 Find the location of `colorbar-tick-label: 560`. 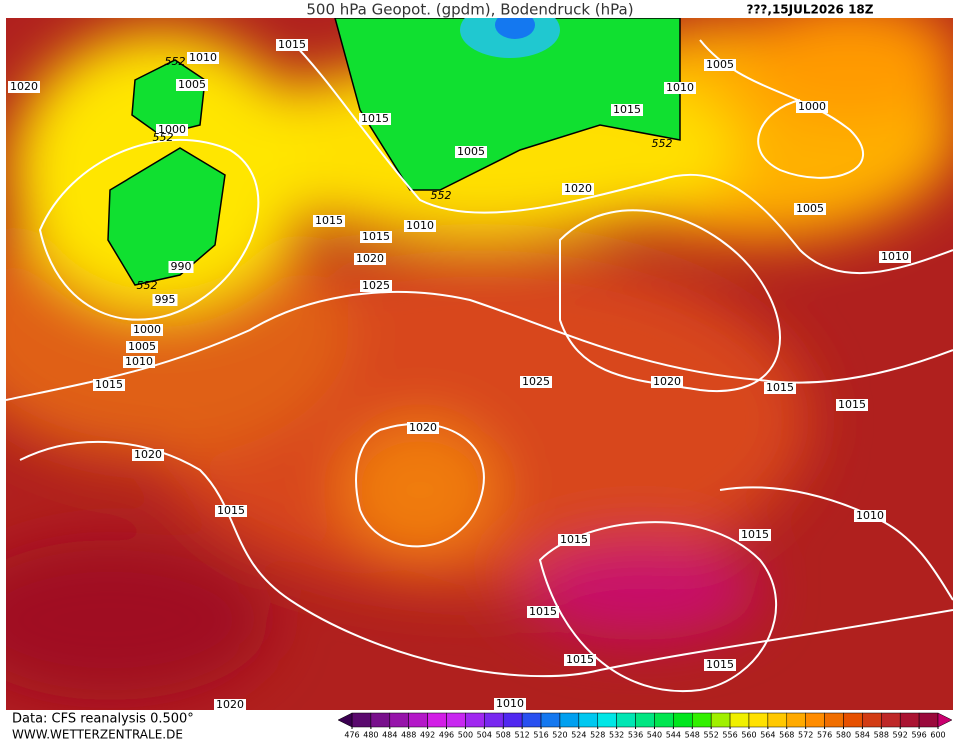

colorbar-tick-label: 560 is located at coordinates (748, 735).